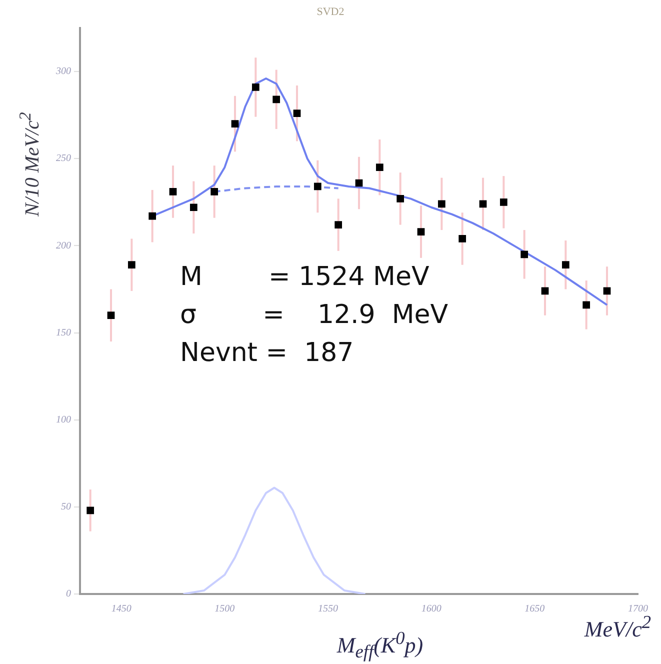 This screenshot has height=664, width=661. I want to click on x-tick-label: 1550, so click(328, 609).